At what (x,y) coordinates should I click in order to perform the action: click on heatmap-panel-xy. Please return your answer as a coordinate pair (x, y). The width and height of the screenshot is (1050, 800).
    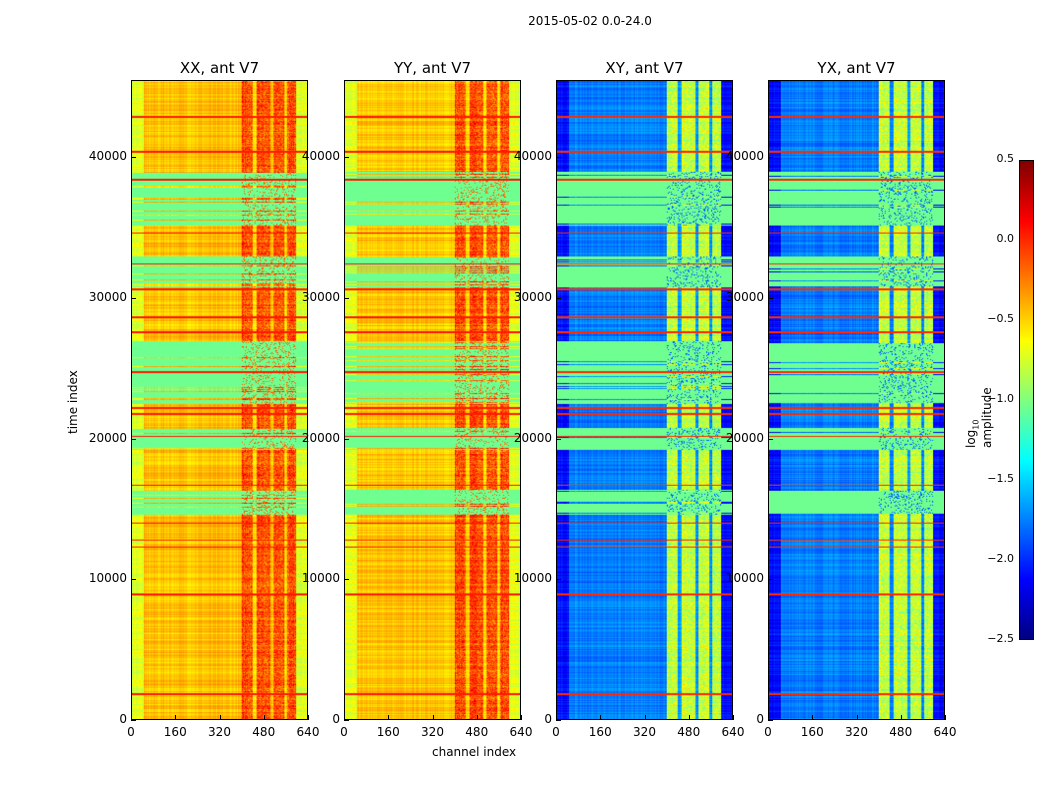
    Looking at the image, I should click on (644, 400).